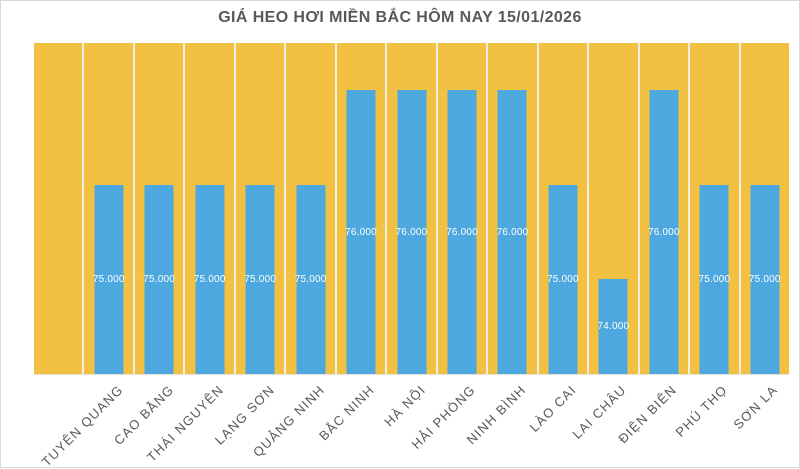 The image size is (800, 469). I want to click on x-axis-label: TUYÊN QUANG, so click(82, 425).